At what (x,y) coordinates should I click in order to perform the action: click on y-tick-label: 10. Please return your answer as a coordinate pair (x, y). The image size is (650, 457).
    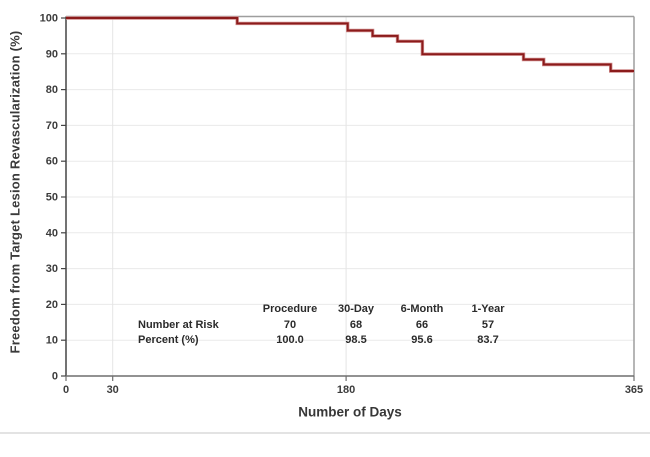
    Looking at the image, I should click on (52, 341).